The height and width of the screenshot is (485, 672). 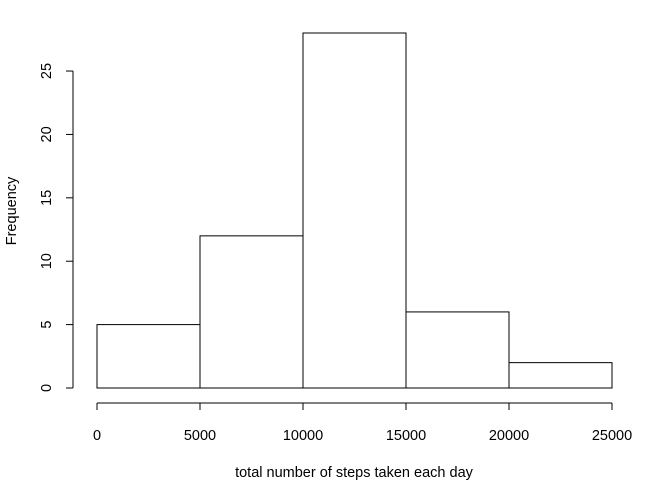 I want to click on x-axis-label: total number of steps taken each day, so click(x=354, y=472).